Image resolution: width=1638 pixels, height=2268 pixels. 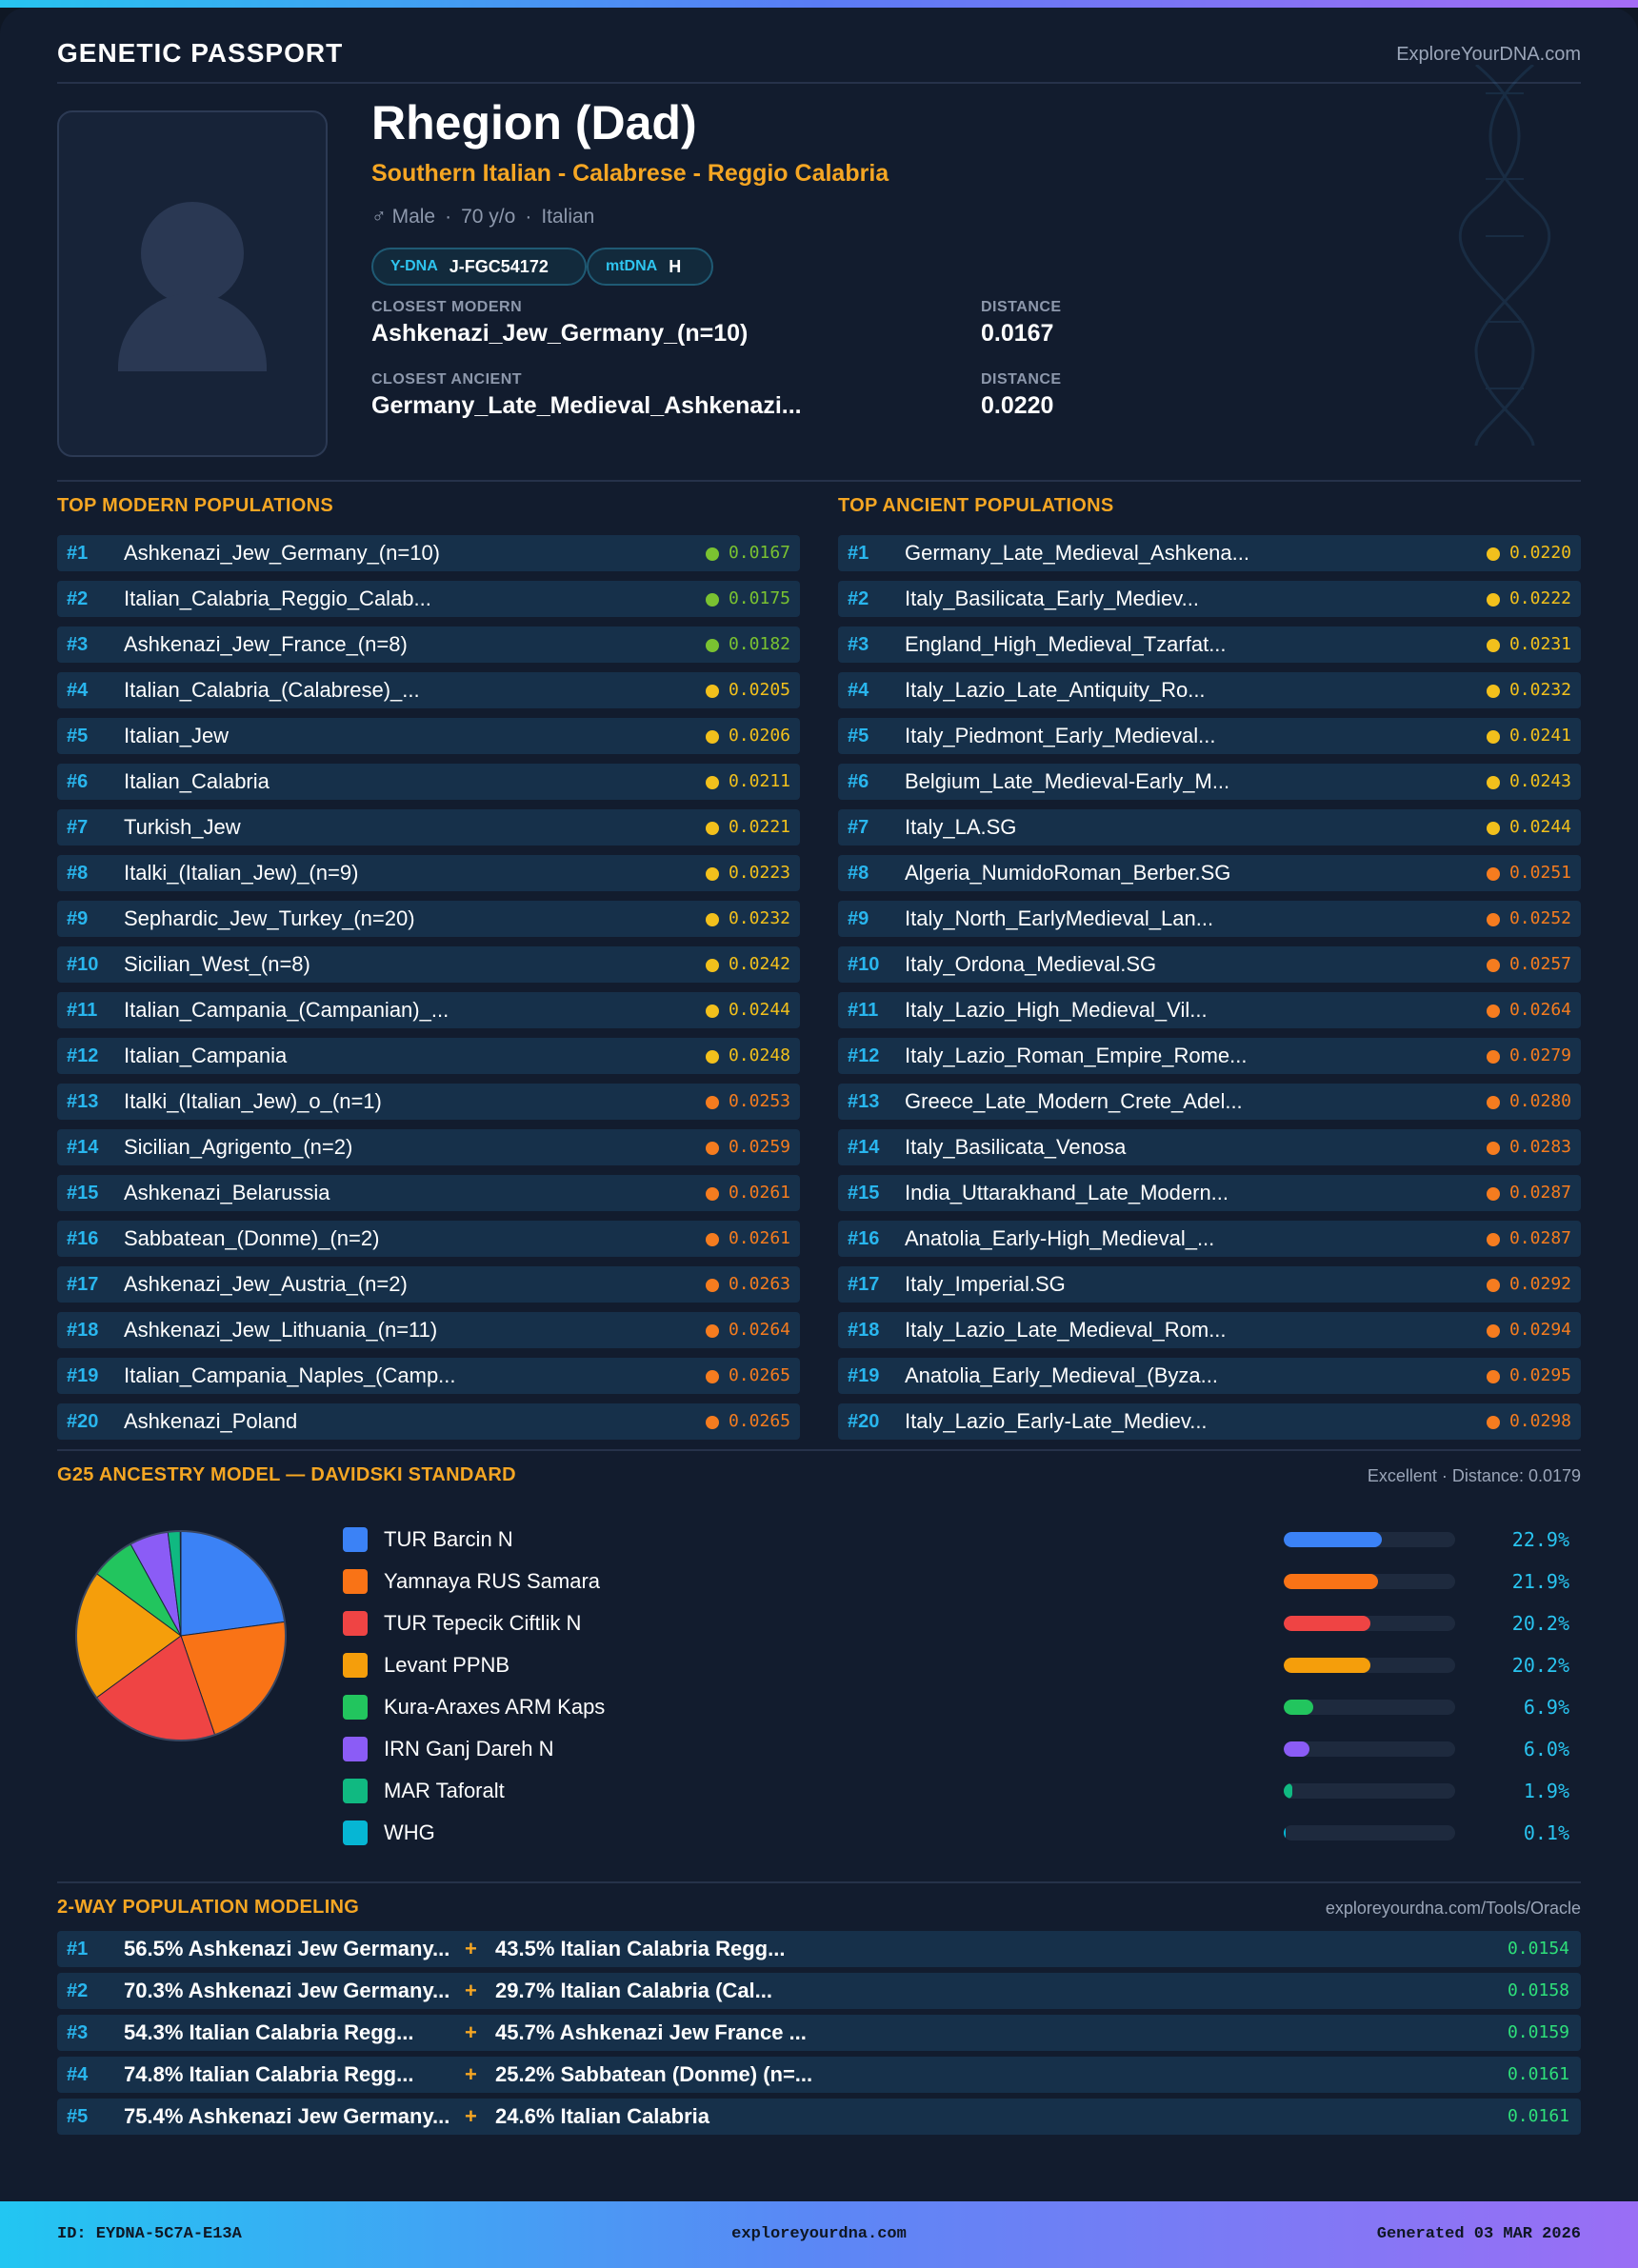 I want to click on component-percent: 1.9%, so click(x=1546, y=1791).